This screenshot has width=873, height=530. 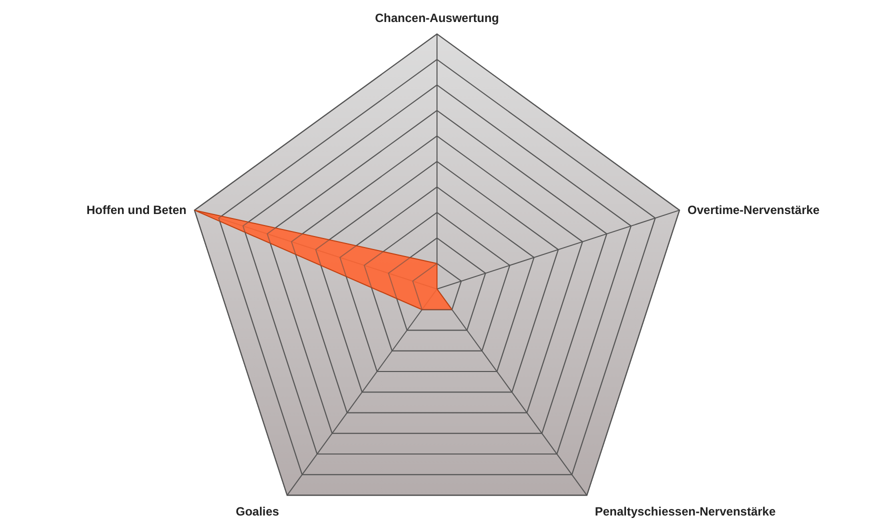 I want to click on spoke-label: Hoffen und Beten, so click(x=136, y=210).